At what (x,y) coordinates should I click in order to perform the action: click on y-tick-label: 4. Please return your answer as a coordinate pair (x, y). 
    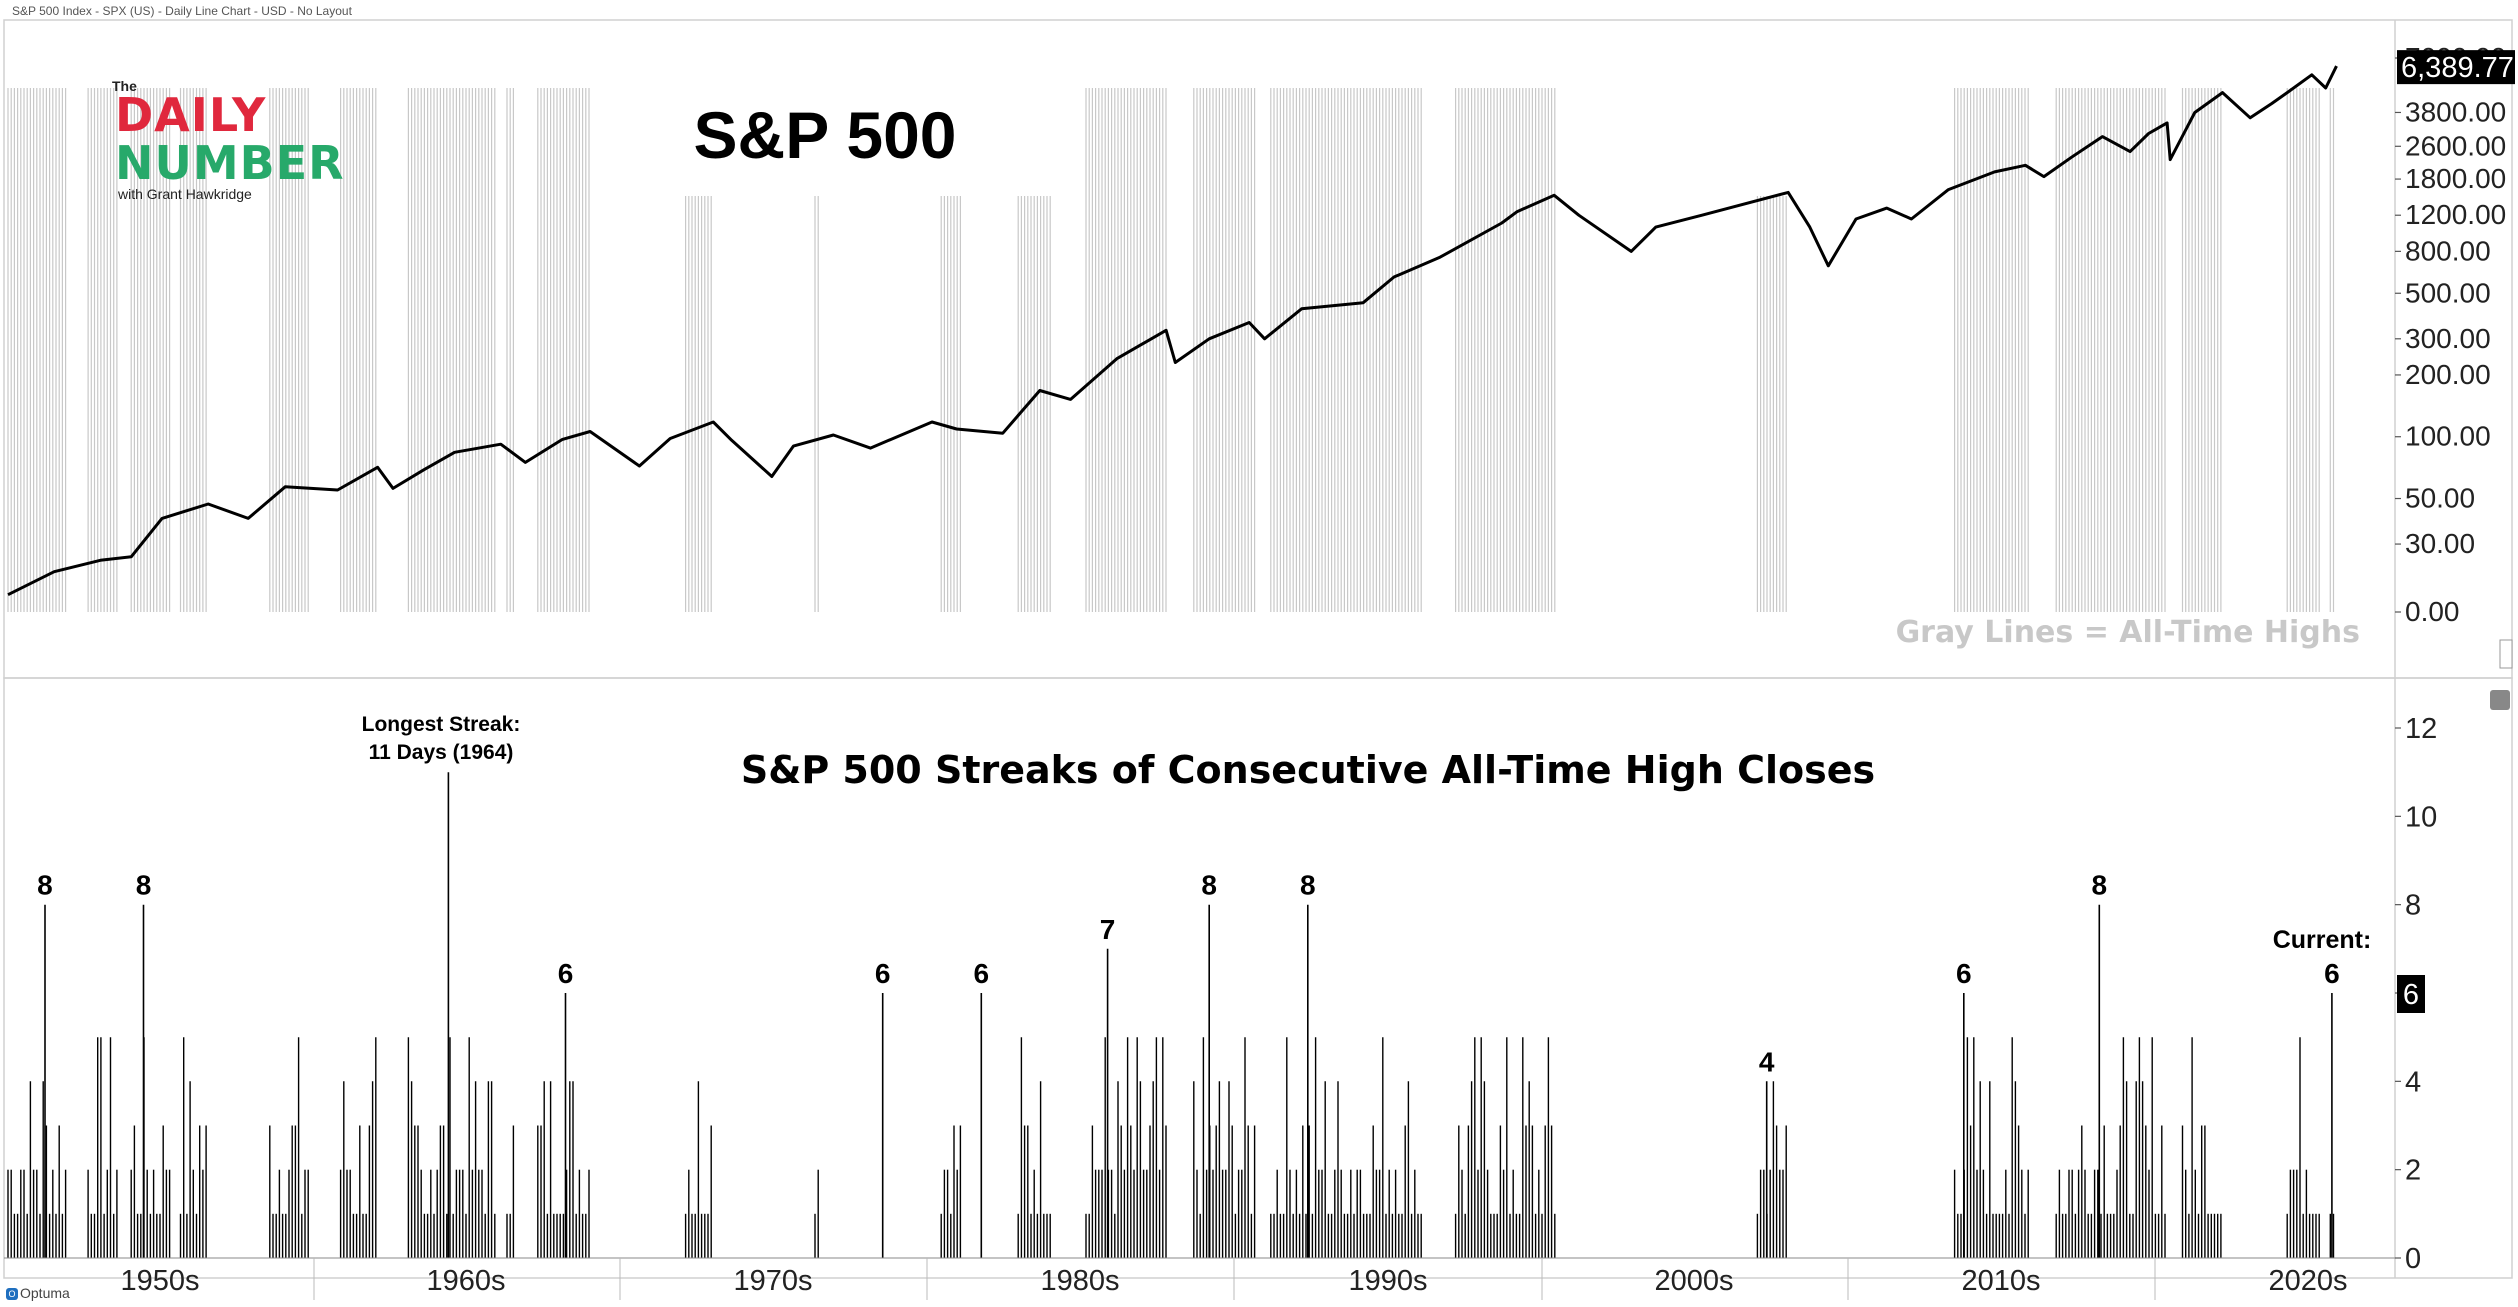
    Looking at the image, I should click on (2413, 1082).